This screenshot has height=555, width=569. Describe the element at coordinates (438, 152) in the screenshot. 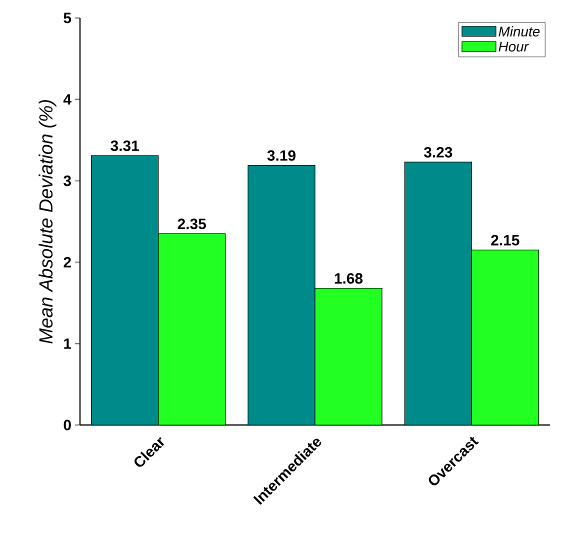

I see `data-label: 3.23` at that location.